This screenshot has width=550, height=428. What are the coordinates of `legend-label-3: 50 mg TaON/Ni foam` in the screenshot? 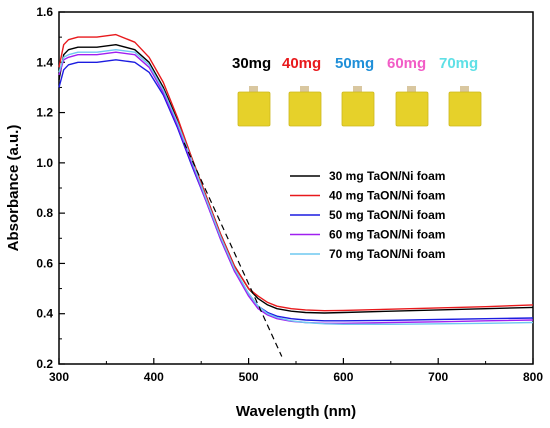 It's located at (387, 215).